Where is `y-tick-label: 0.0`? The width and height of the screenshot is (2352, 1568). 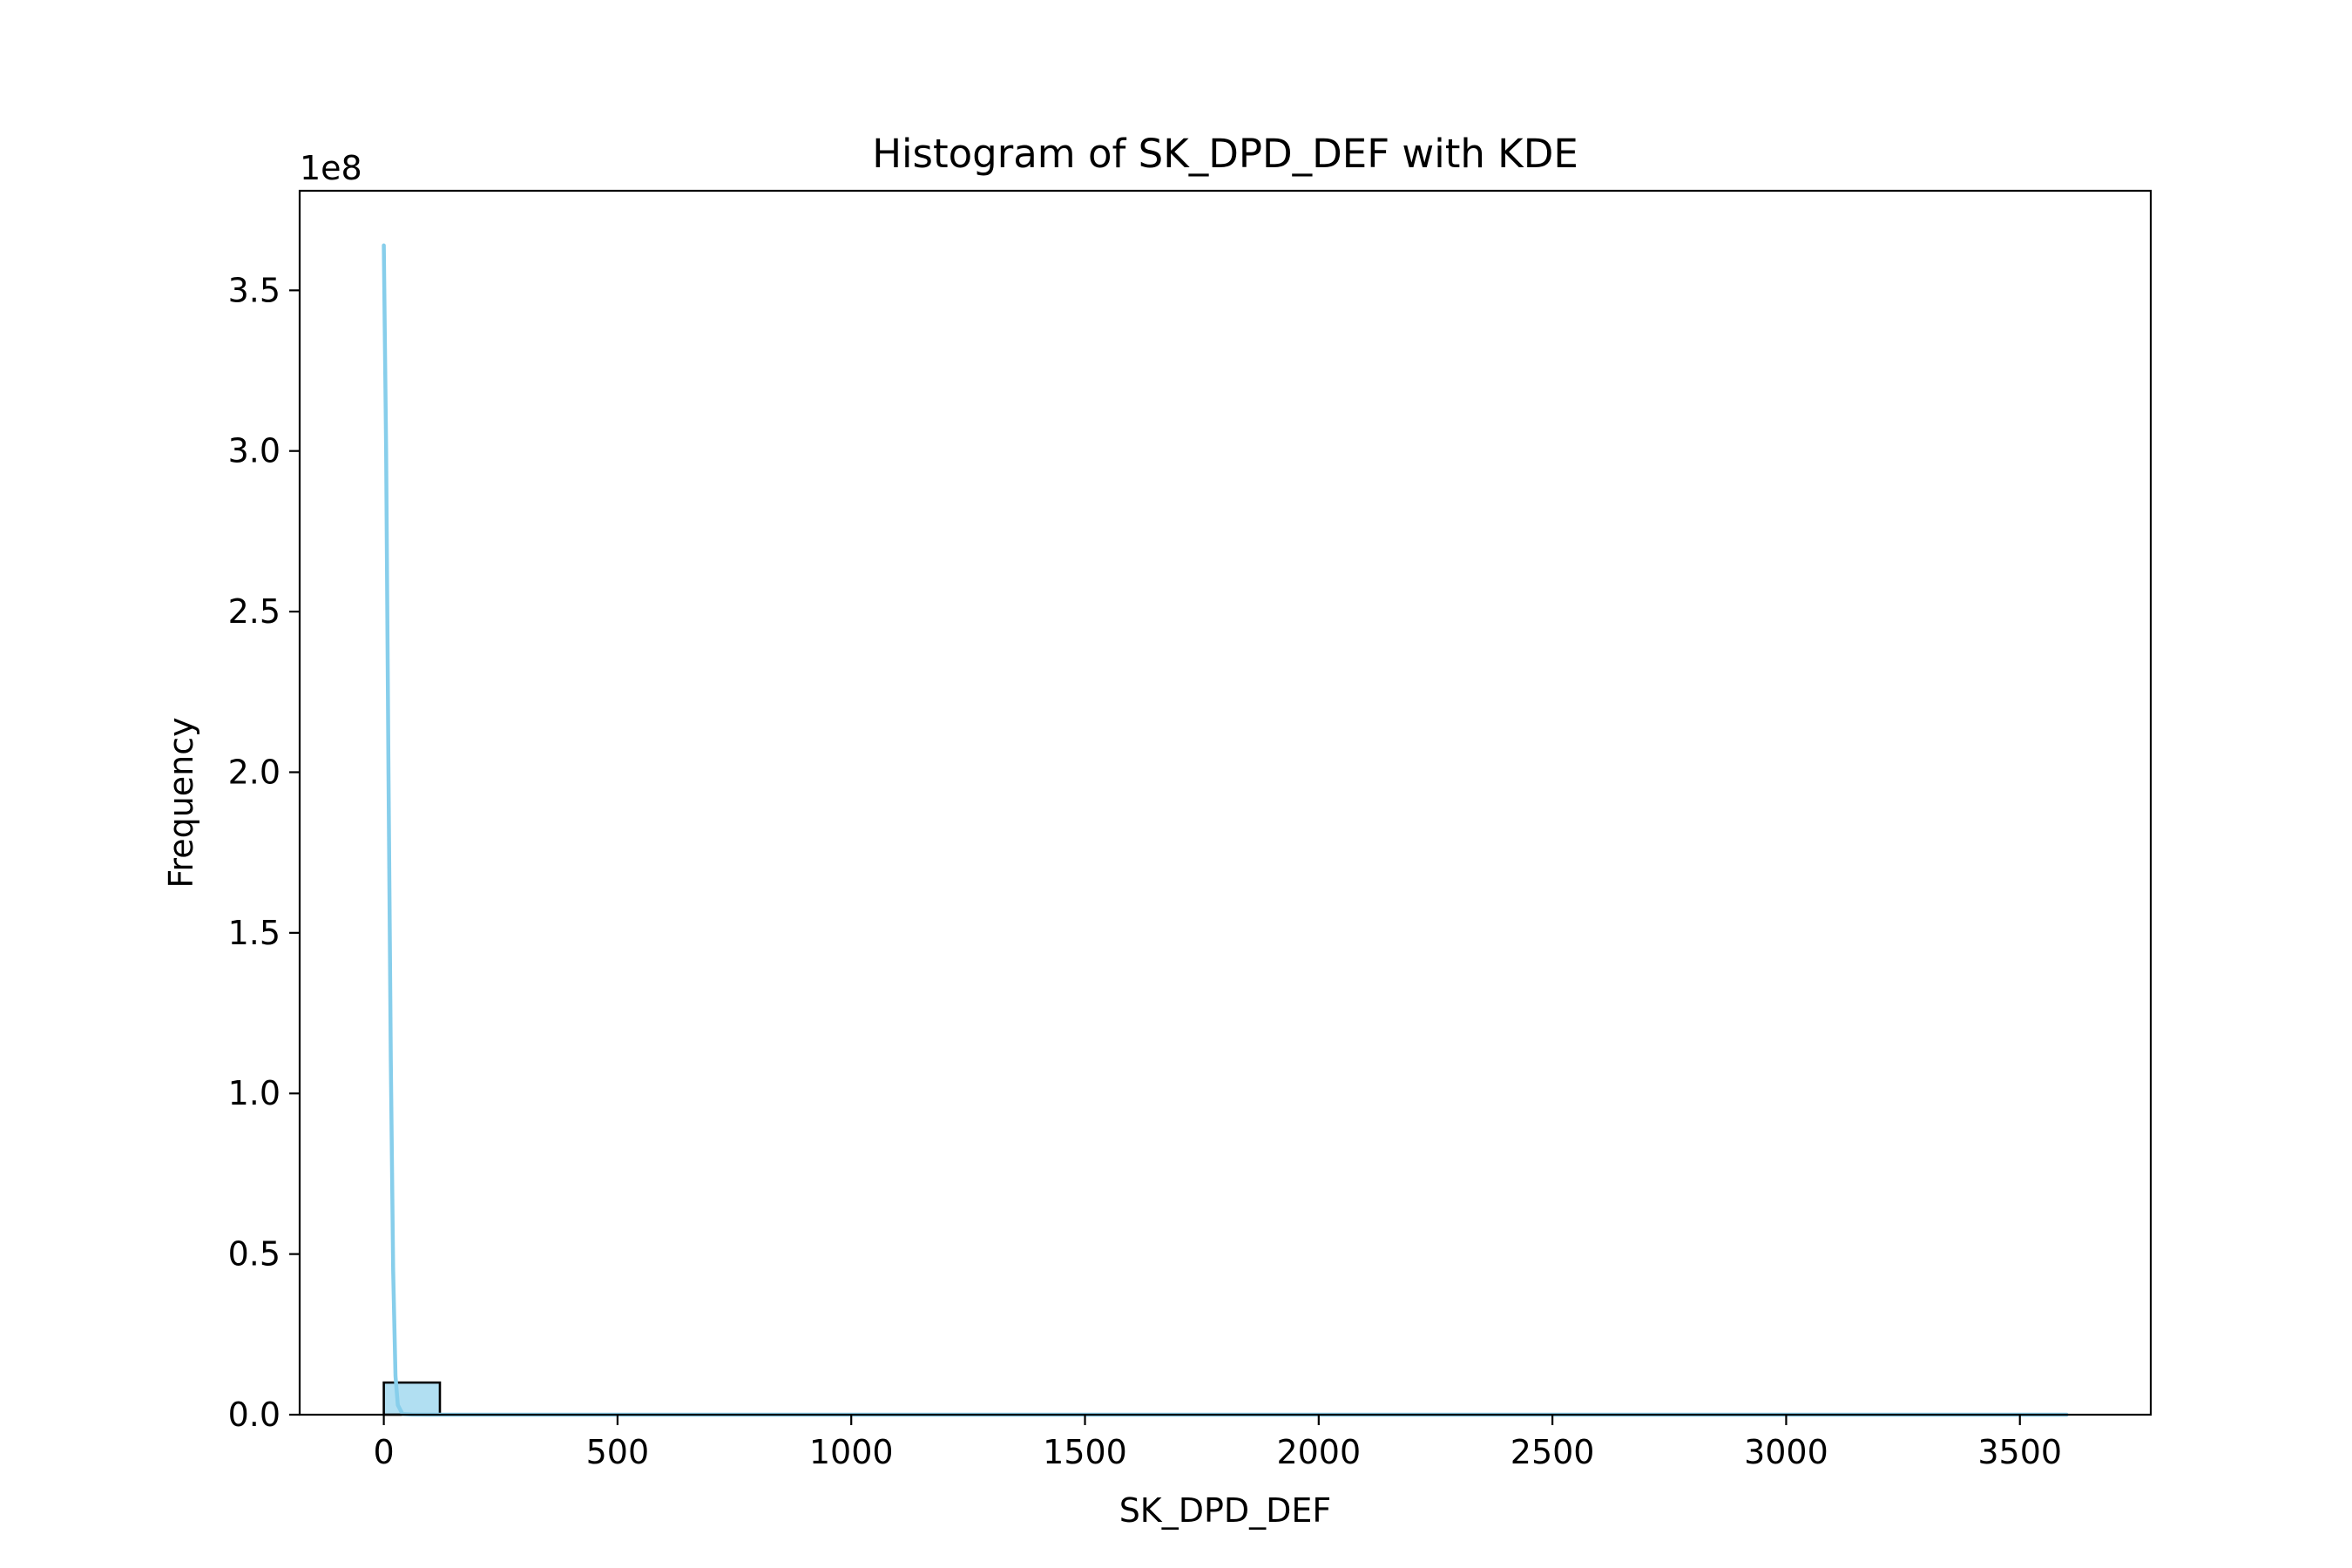
y-tick-label: 0.0 is located at coordinates (254, 1415).